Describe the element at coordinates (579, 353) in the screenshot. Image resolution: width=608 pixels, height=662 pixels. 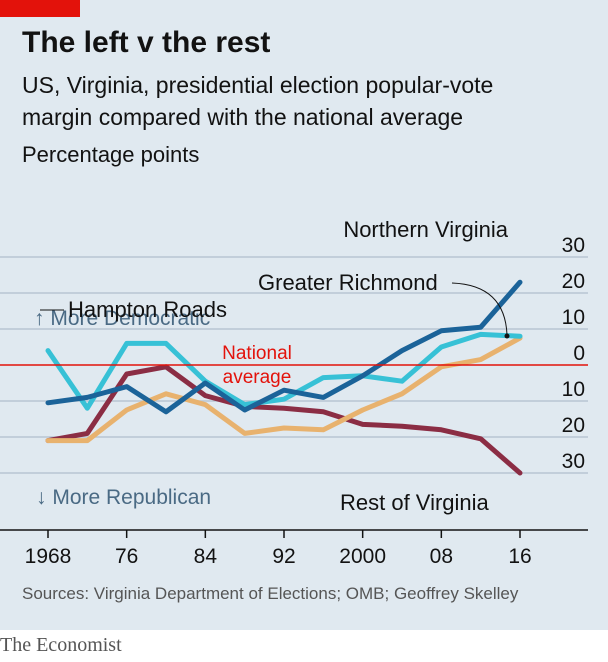
I see `y-tick-label: 0` at that location.